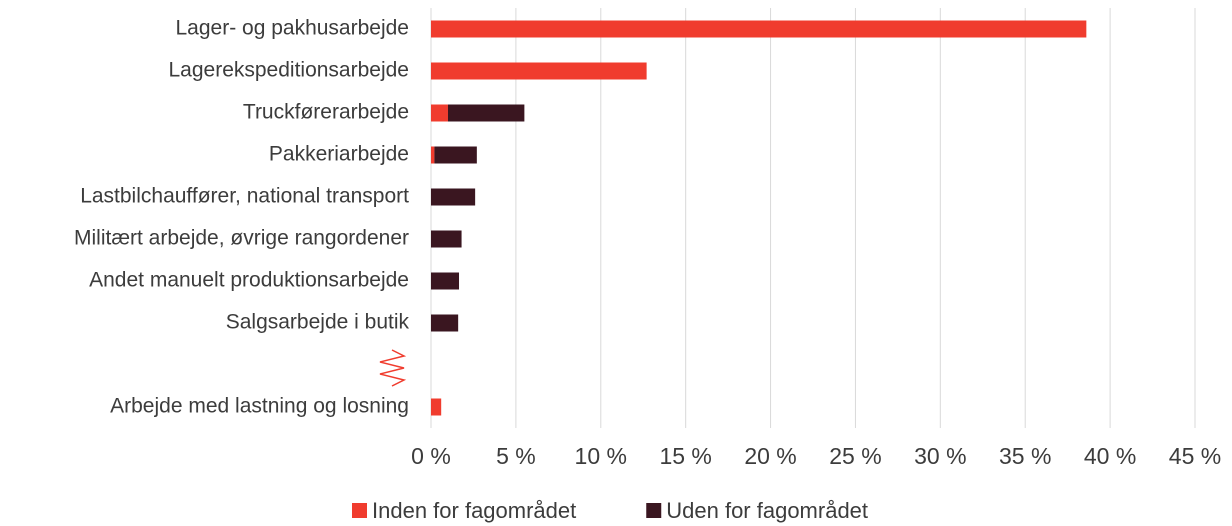  I want to click on legend-label: Inden for fagområdet, so click(474, 510).